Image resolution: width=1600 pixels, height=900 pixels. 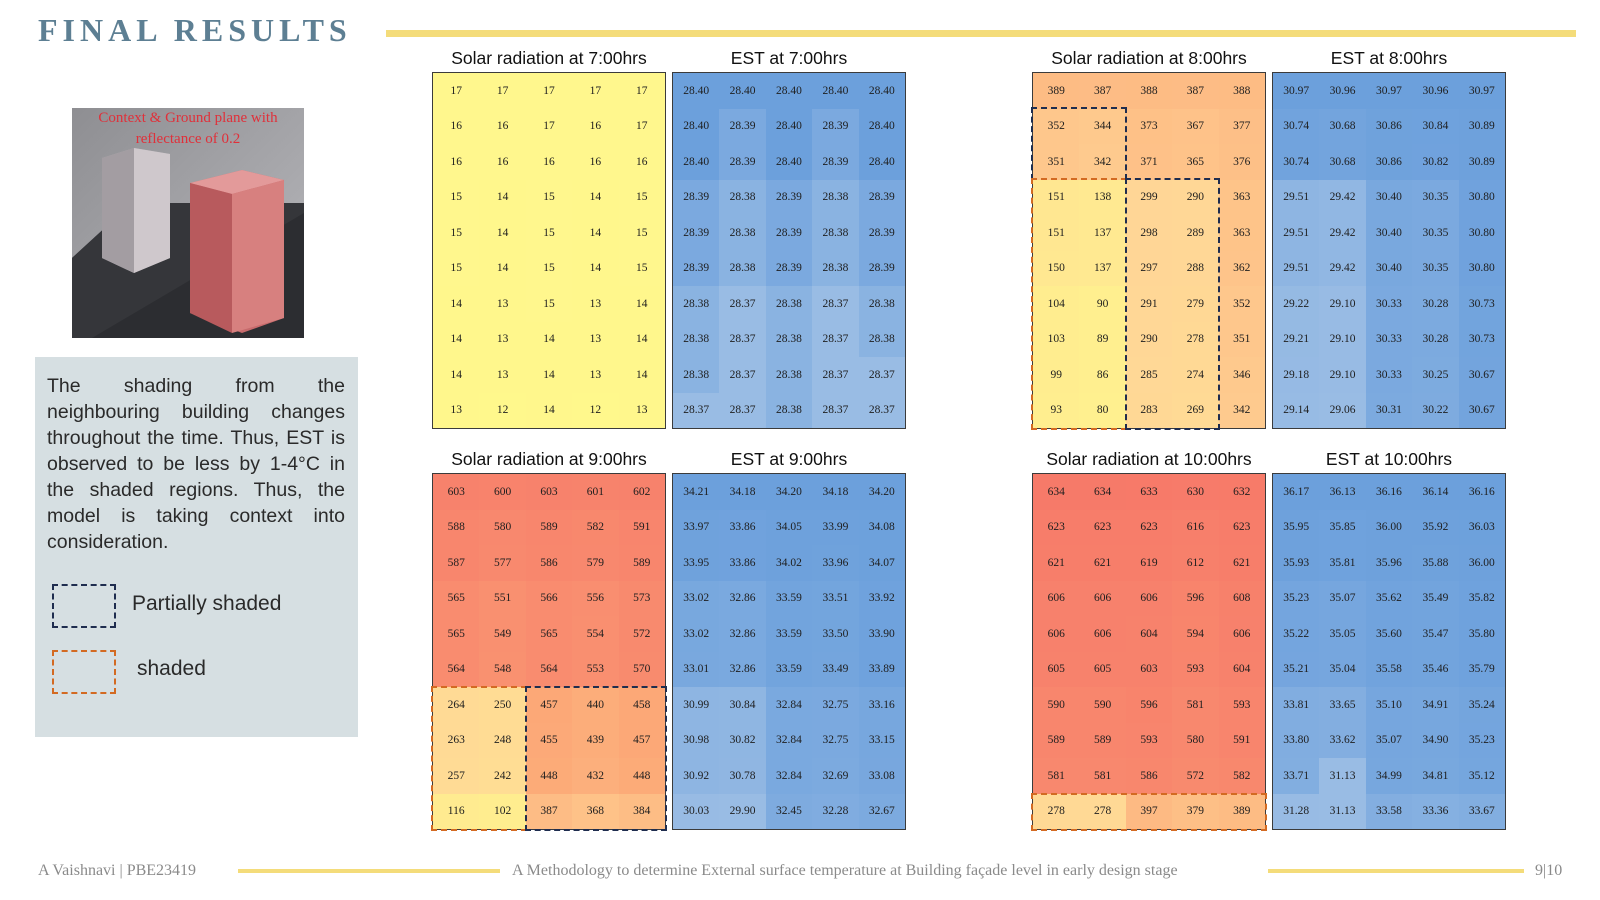 What do you see at coordinates (549, 740) in the screenshot?
I see `heatmap-cell: 455` at bounding box center [549, 740].